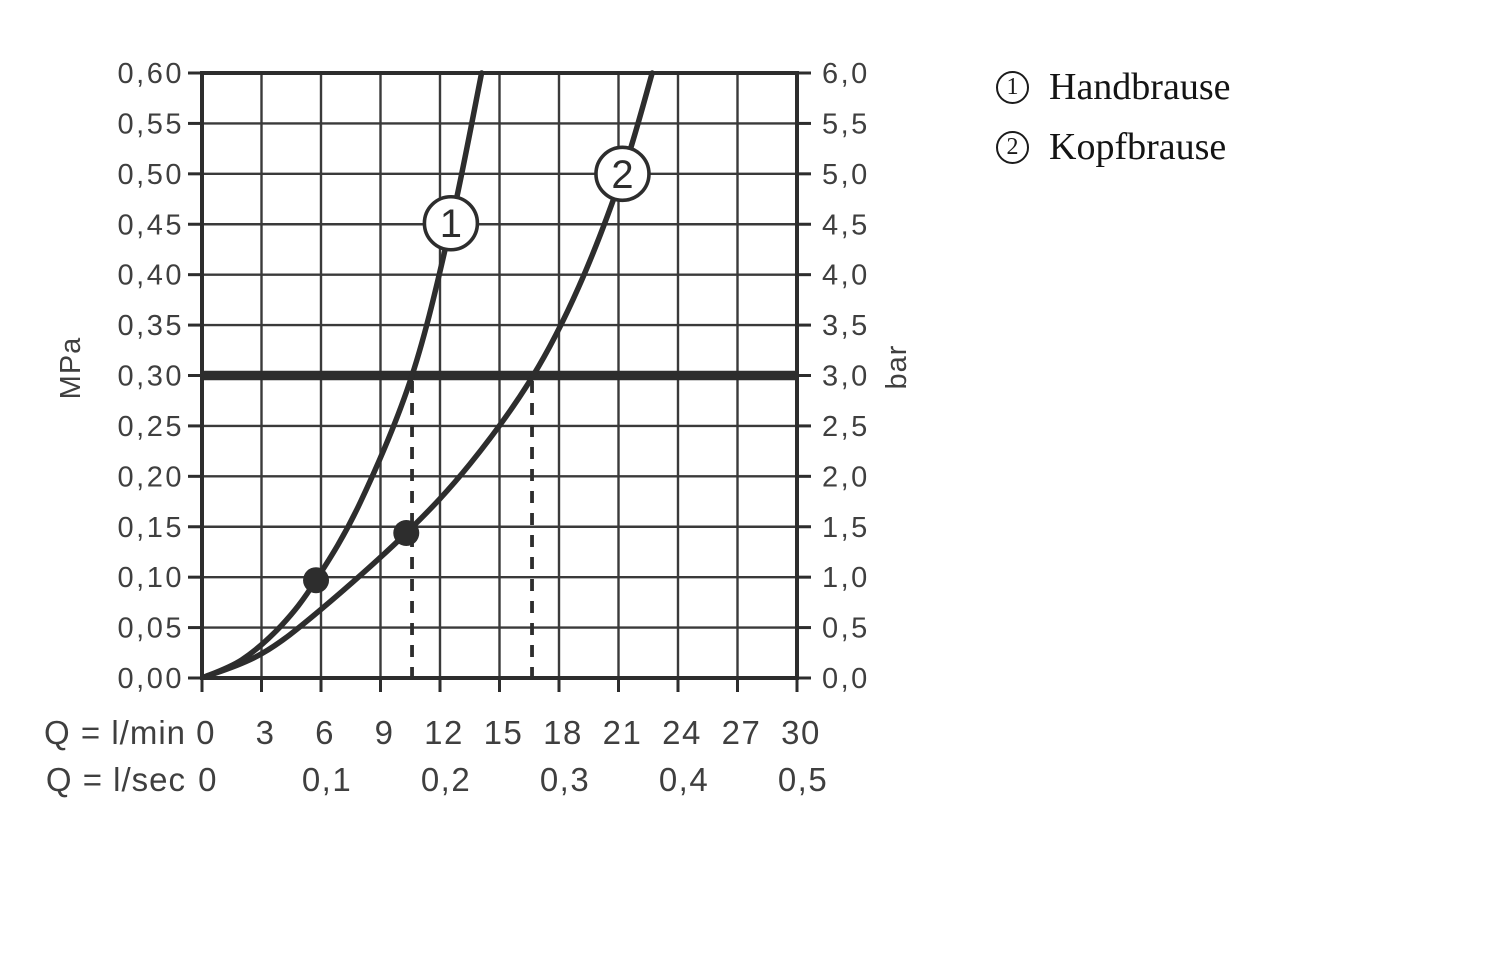 The image size is (1500, 956). Describe the element at coordinates (316, 580) in the screenshot. I see `curve-1-dot` at that location.